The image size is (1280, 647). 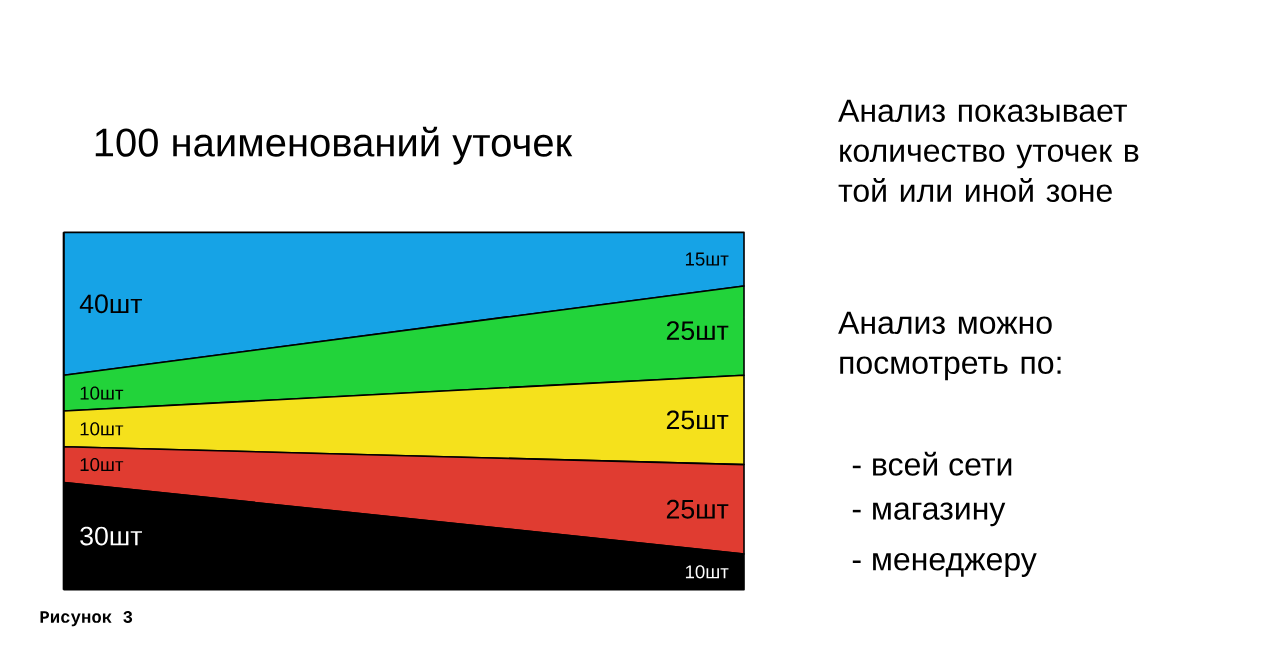 What do you see at coordinates (334, 145) in the screenshot?
I see `chart-title: 100 наименований уточек` at bounding box center [334, 145].